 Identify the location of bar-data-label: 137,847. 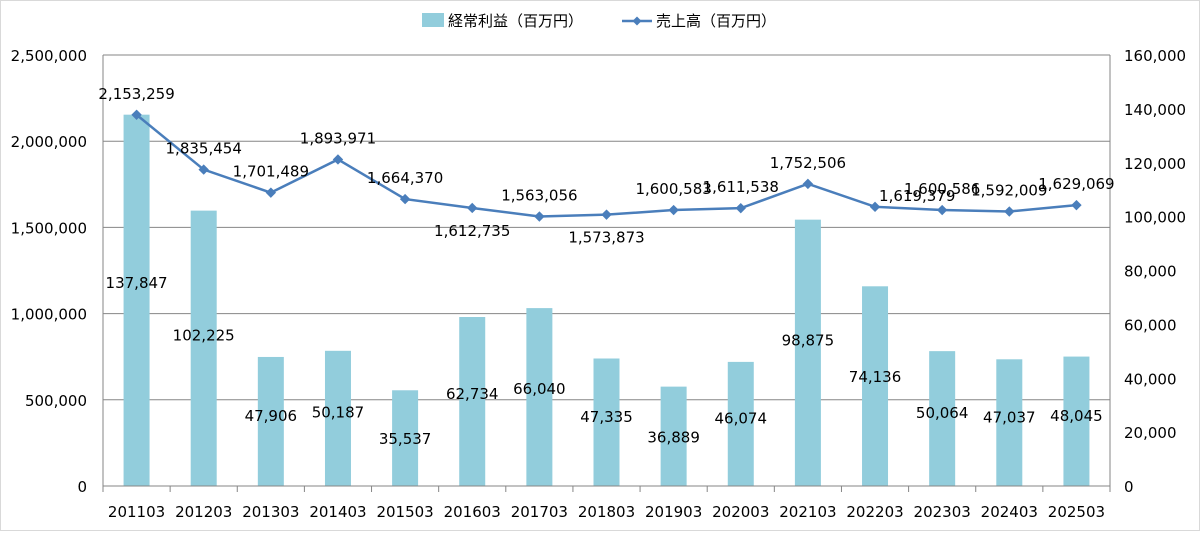
(137, 283).